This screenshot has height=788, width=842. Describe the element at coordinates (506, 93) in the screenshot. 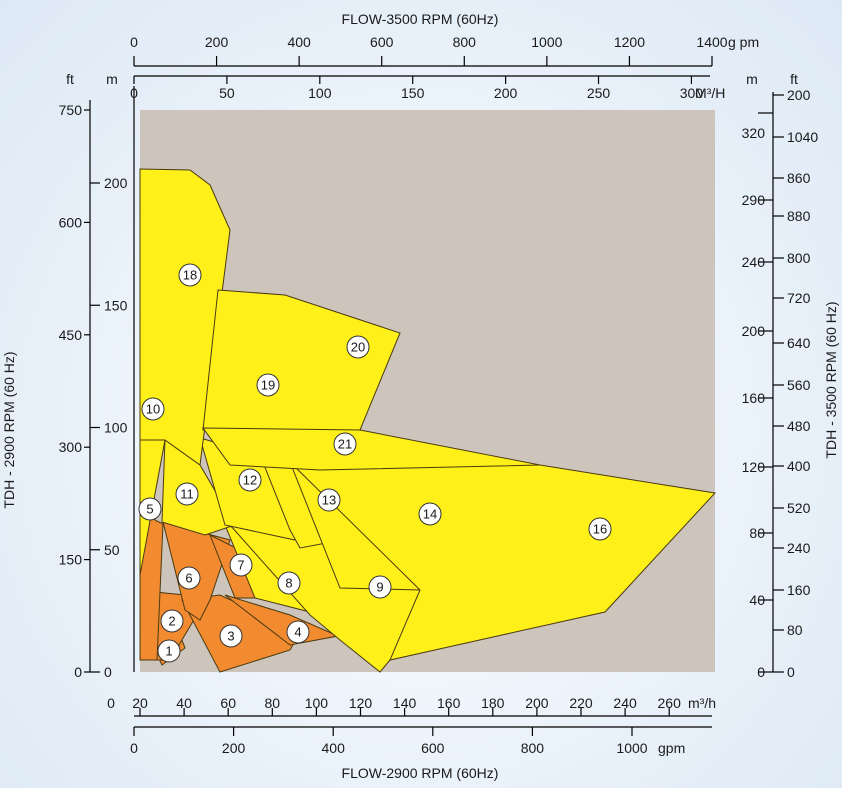

I see `top-m3h-tick-label: 200` at that location.